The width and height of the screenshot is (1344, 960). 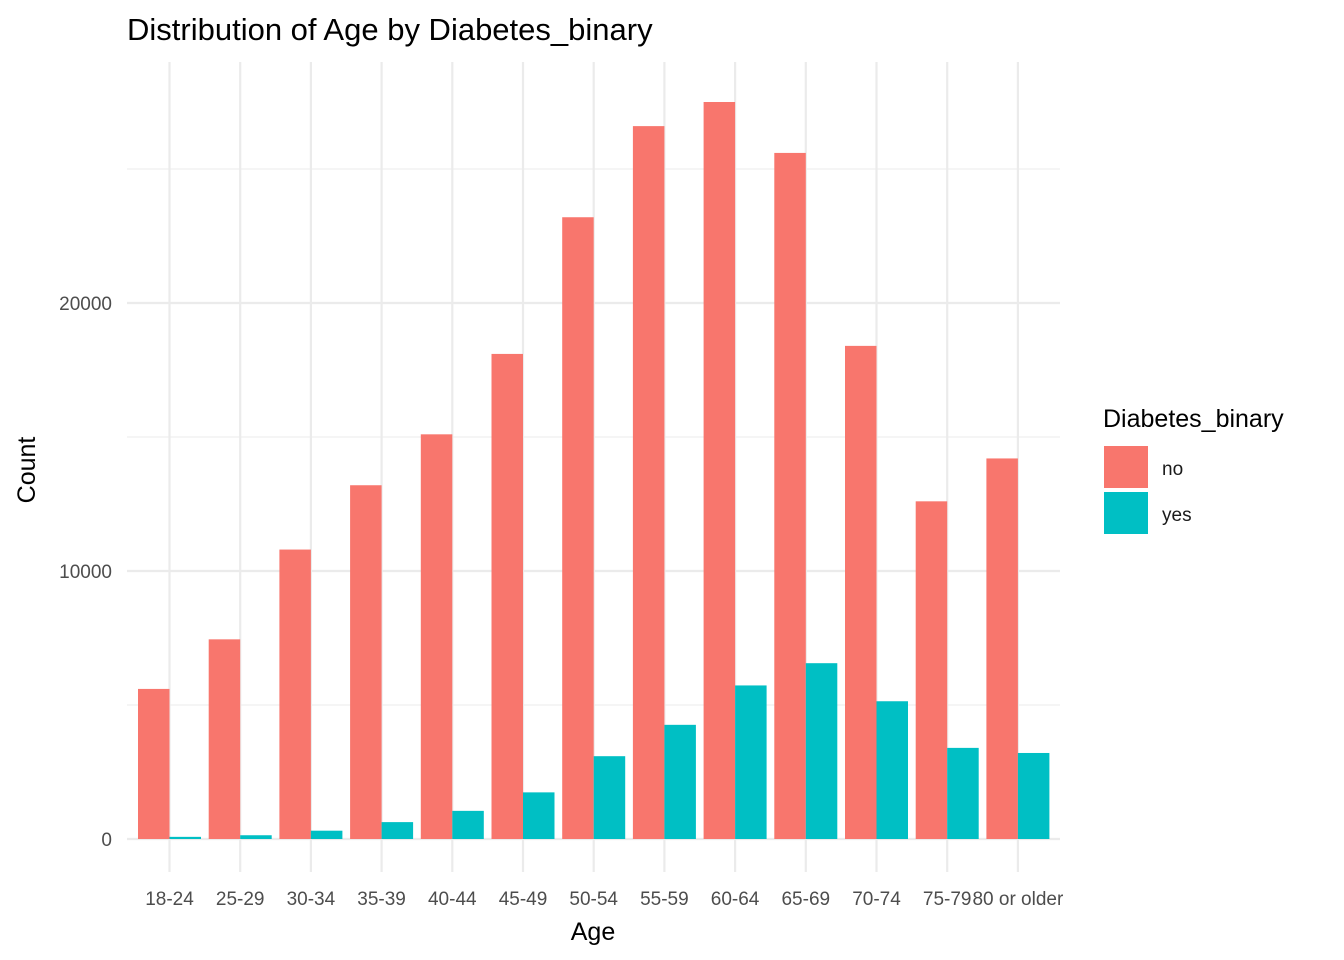 I want to click on x-tick-label: 75-79, so click(x=947, y=899).